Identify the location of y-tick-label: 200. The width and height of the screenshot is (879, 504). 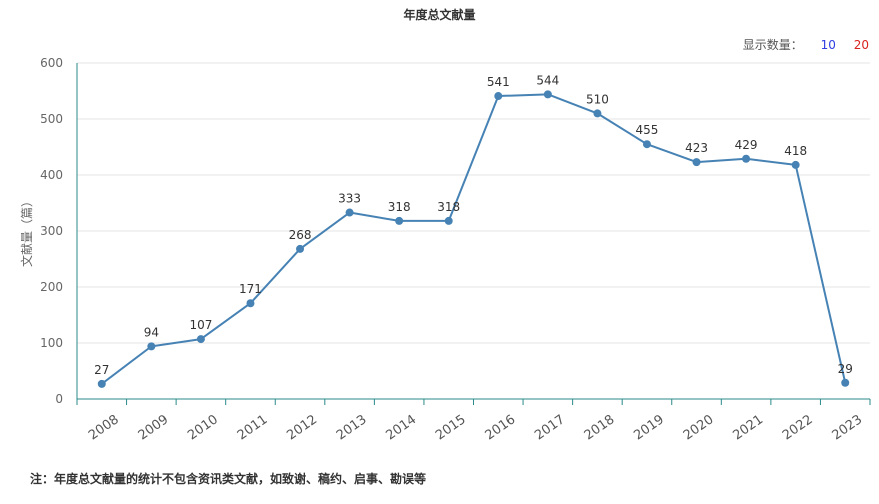
(51, 287).